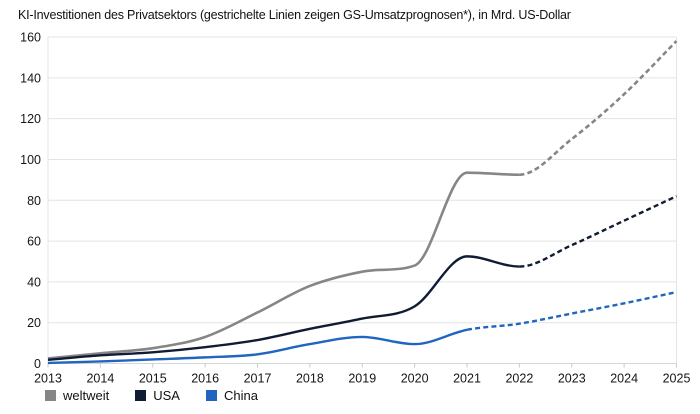 This screenshot has height=414, width=700. I want to click on y-axis-tick-label: 20, so click(34, 323).